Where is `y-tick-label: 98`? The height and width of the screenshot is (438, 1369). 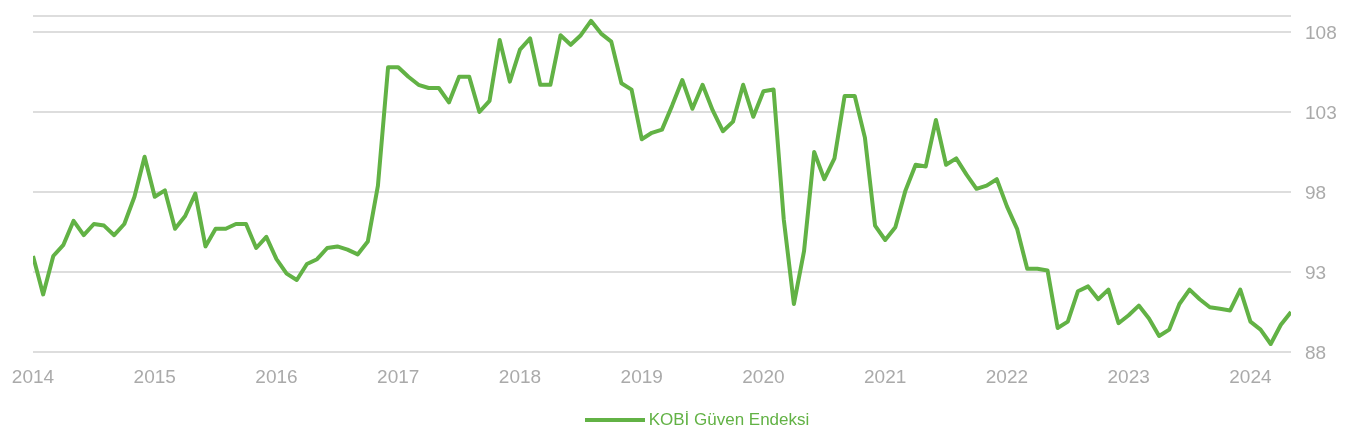
y-tick-label: 98 is located at coordinates (1316, 192).